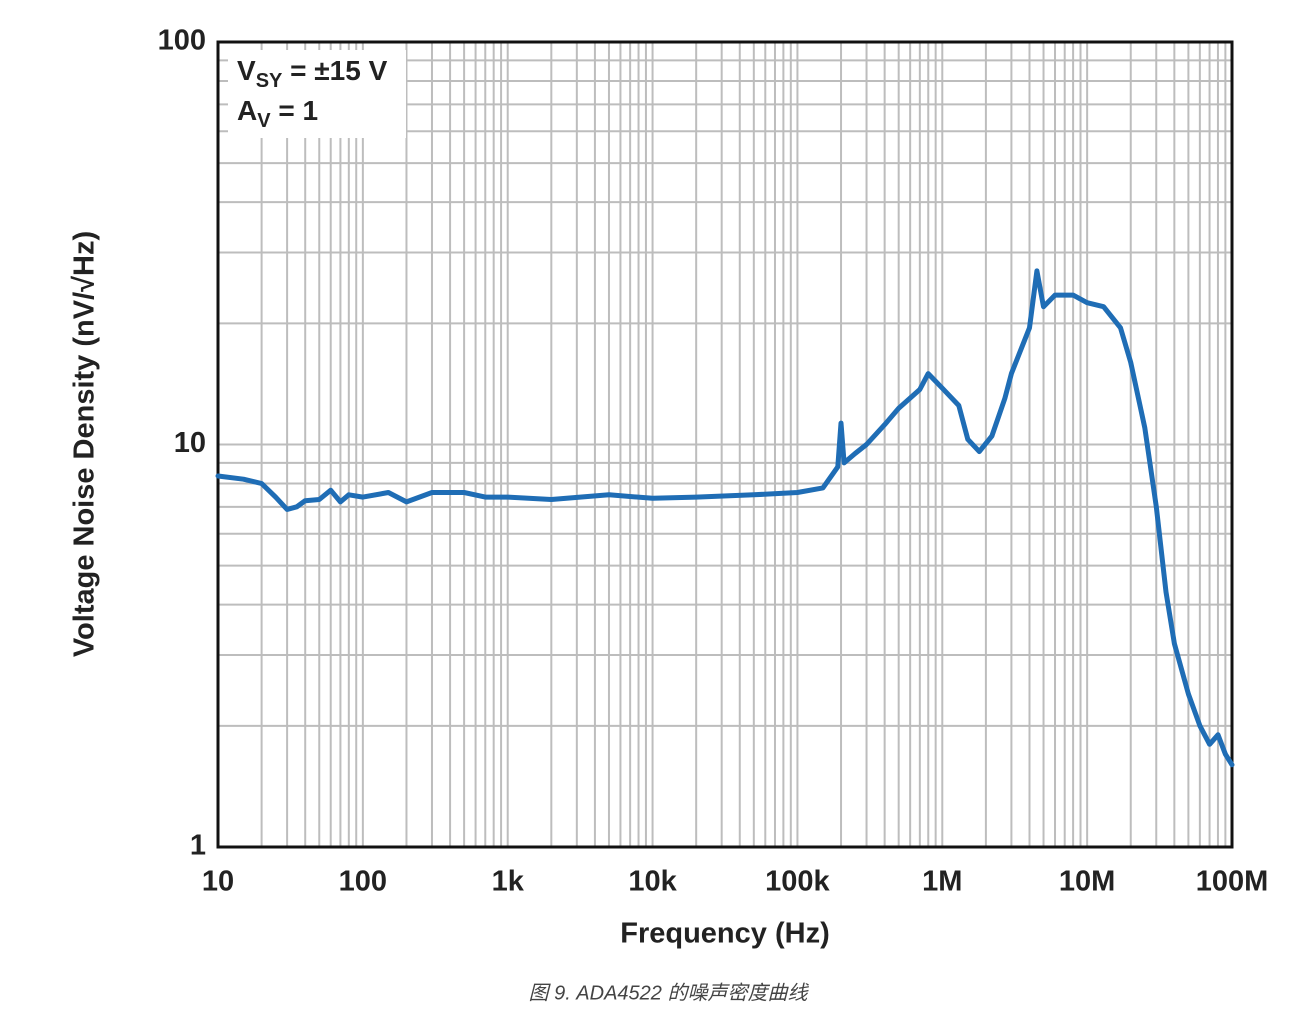  Describe the element at coordinates (334, 70) in the screenshot. I see `annotation-suffix: = ±15 V` at that location.